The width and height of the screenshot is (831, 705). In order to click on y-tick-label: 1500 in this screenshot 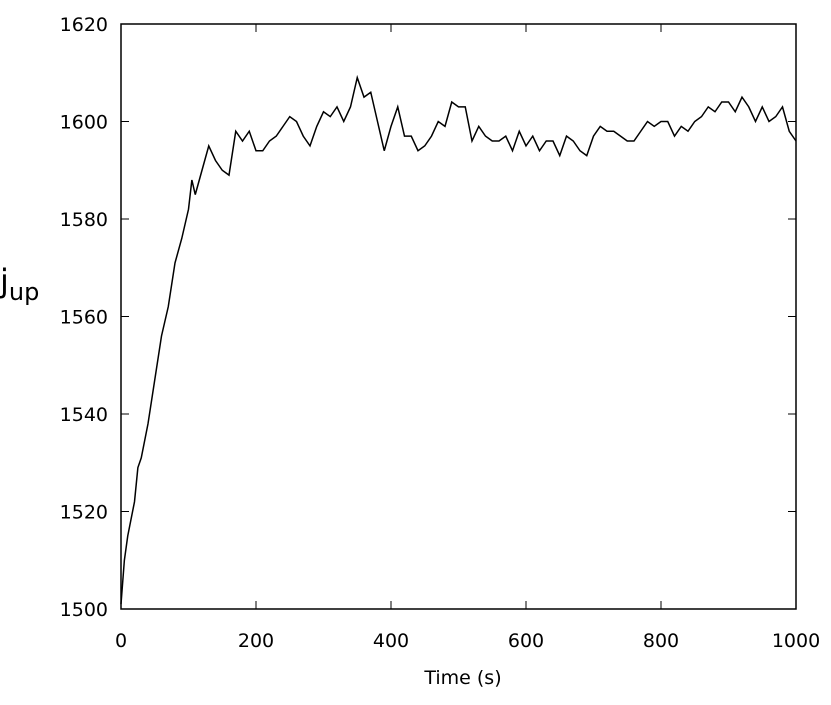, I will do `click(84, 610)`.